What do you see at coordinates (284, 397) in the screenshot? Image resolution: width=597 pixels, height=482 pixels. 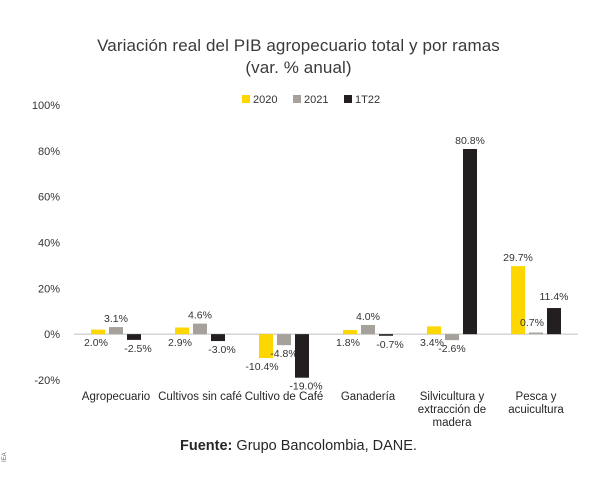 I see `x-category-label: Cultivo de Café` at bounding box center [284, 397].